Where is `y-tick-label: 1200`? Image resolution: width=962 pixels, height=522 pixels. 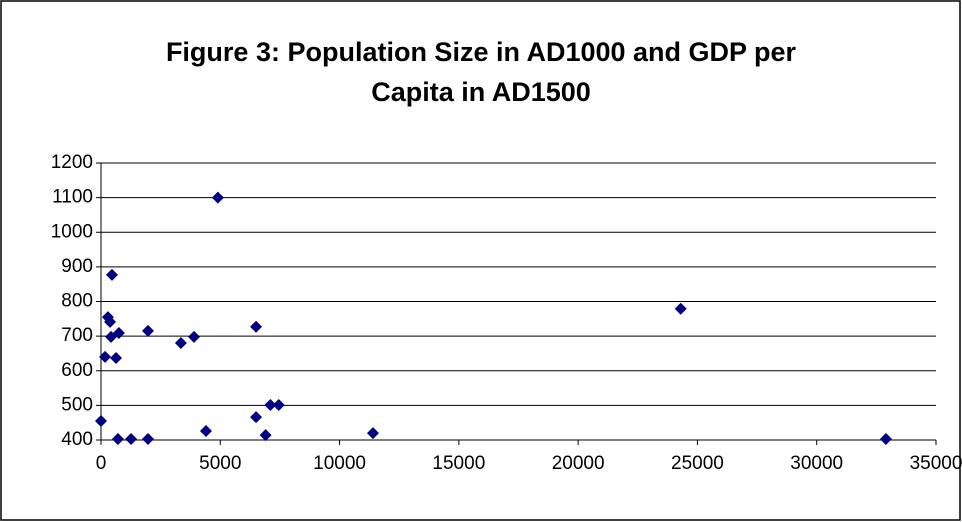
y-tick-label: 1200 is located at coordinates (72, 162).